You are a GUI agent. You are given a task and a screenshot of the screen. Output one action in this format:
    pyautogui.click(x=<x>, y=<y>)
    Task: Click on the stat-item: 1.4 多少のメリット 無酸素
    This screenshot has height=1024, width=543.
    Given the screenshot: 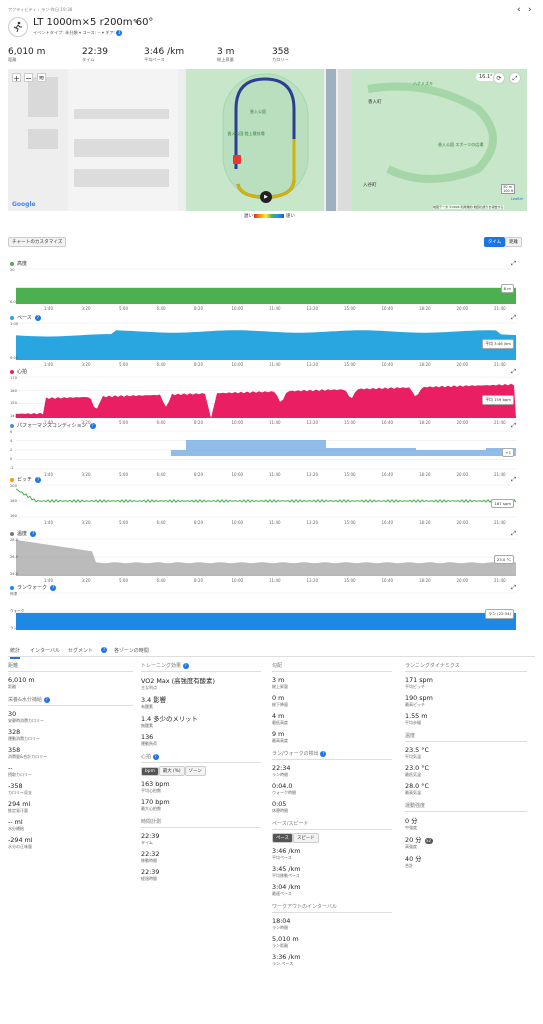 What is the action you would take?
    pyautogui.click(x=201, y=721)
    